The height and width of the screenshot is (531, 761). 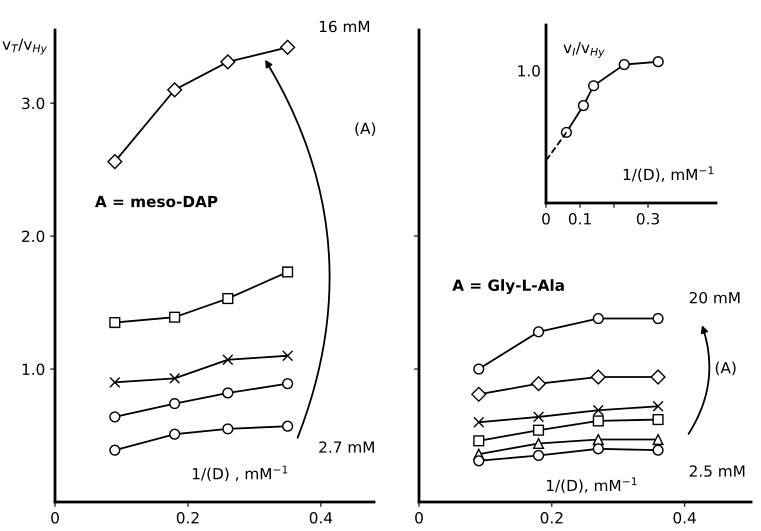 I want to click on series-label: 20 mM, so click(x=715, y=298).